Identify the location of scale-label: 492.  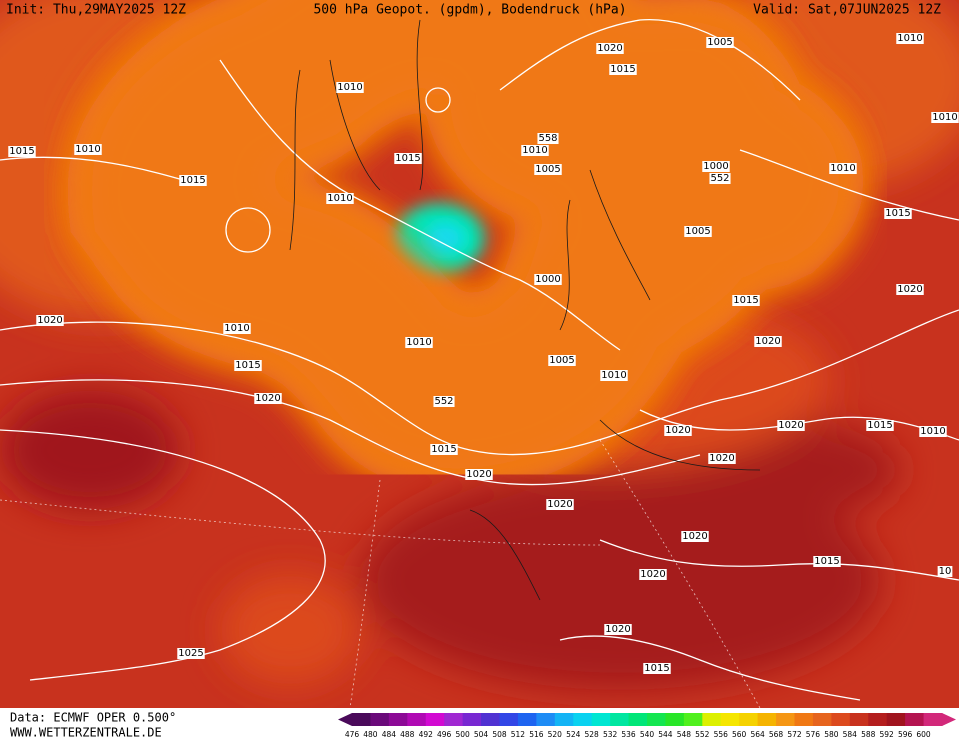
(426, 734).